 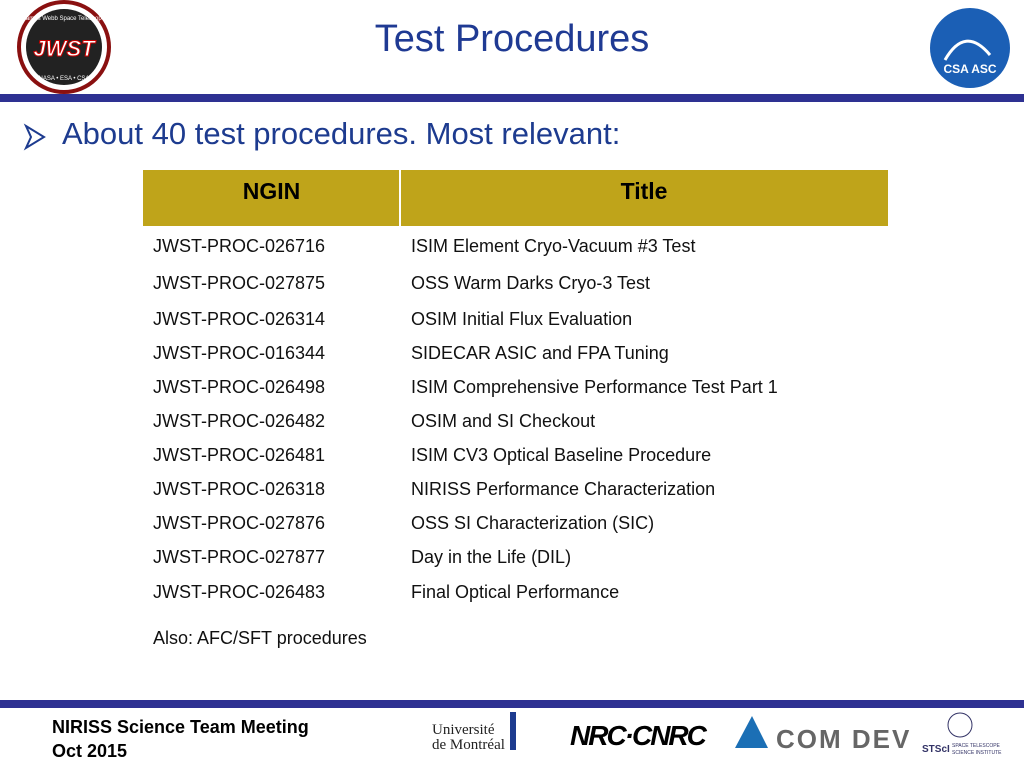 What do you see at coordinates (239, 387) in the screenshot?
I see `ngin: JWST-PROC-026498` at bounding box center [239, 387].